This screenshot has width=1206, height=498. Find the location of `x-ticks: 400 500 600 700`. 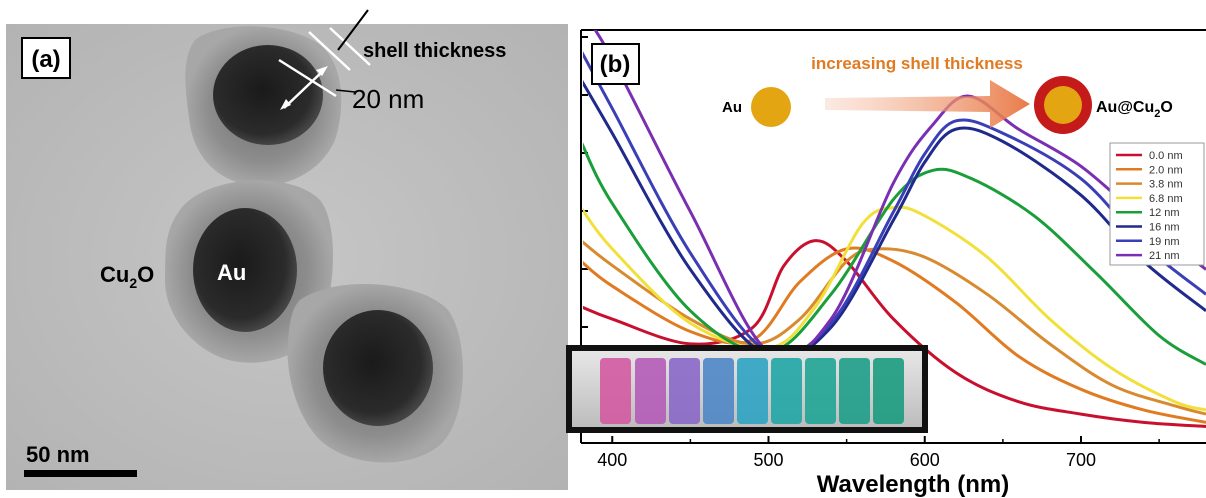

x-ticks: 400 500 600 700 is located at coordinates (878, 453).